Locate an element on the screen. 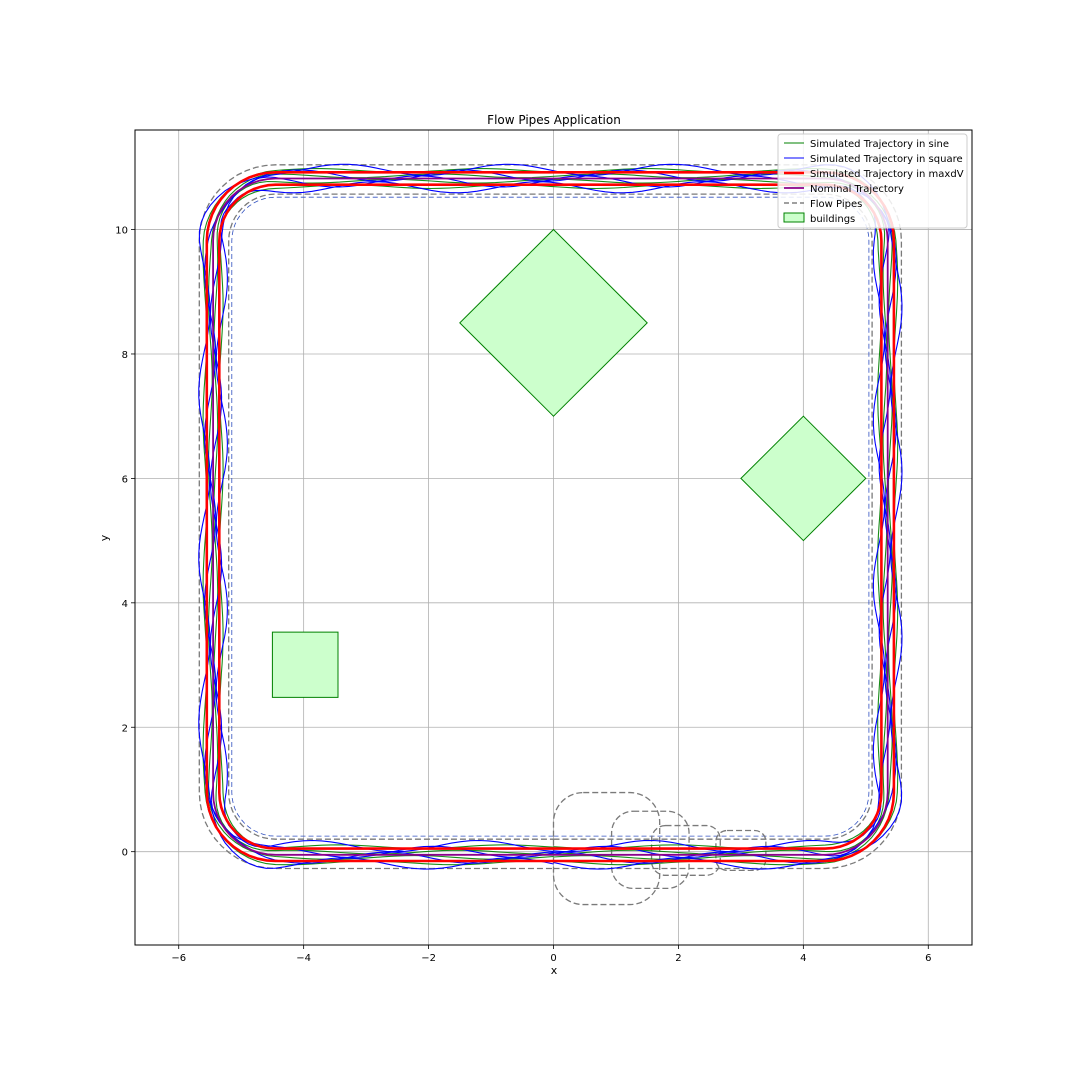 This screenshot has height=1080, width=1080. legend-label: Nominal Trajectory is located at coordinates (857, 189).